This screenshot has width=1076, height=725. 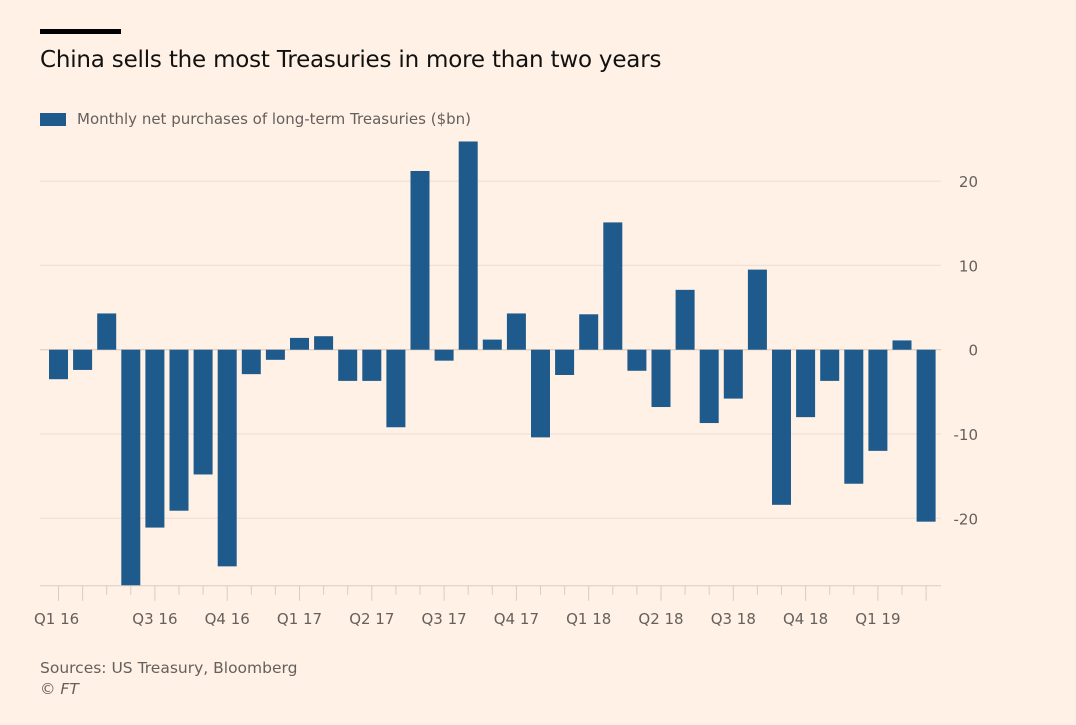 What do you see at coordinates (80, 31) in the screenshot?
I see `ft-header-rule` at bounding box center [80, 31].